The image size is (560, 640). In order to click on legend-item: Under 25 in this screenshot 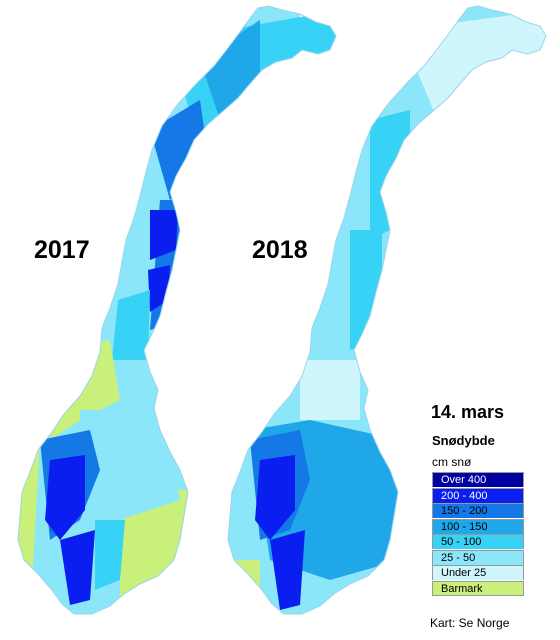, I will do `click(478, 573)`.